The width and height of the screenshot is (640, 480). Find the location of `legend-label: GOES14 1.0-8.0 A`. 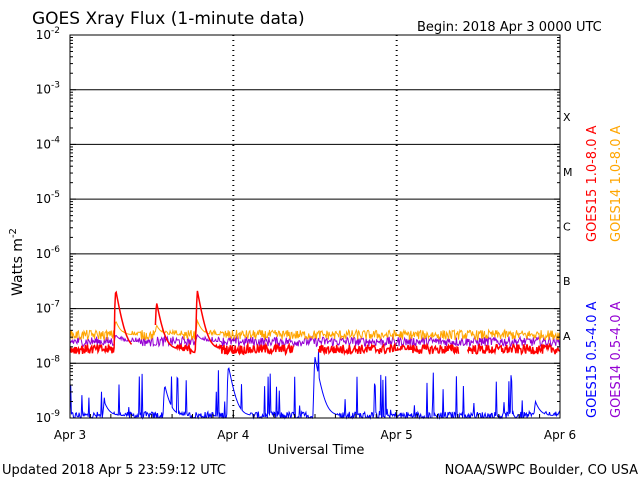

legend-label: GOES14 1.0-8.0 A is located at coordinates (616, 183).